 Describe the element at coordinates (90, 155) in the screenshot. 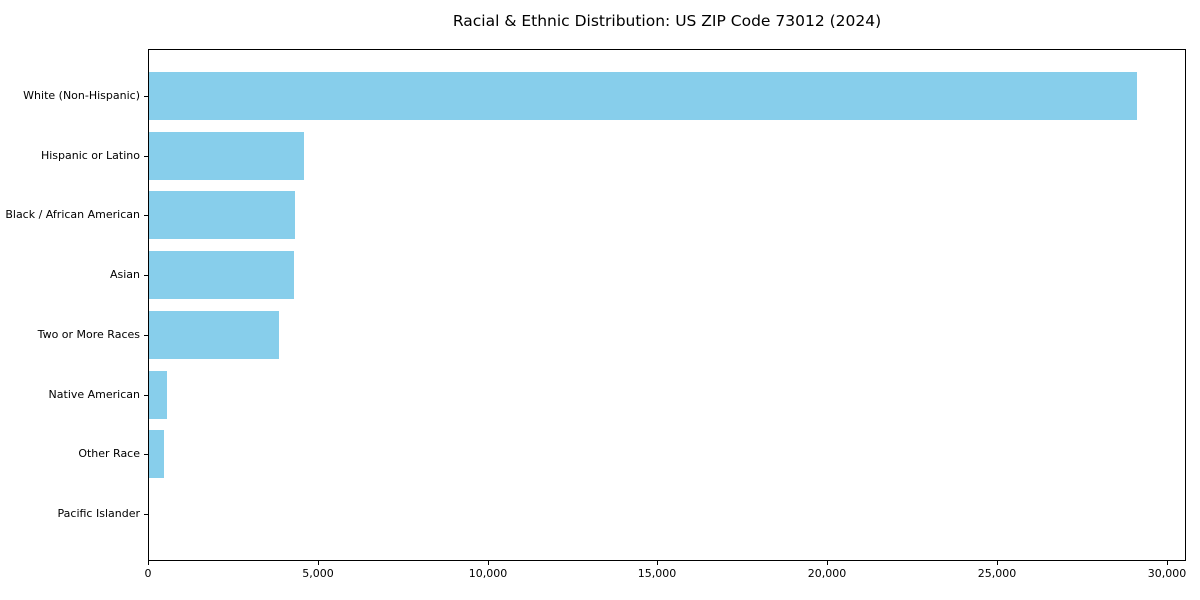

I see `y-tick-label: Hispanic or Latino` at that location.